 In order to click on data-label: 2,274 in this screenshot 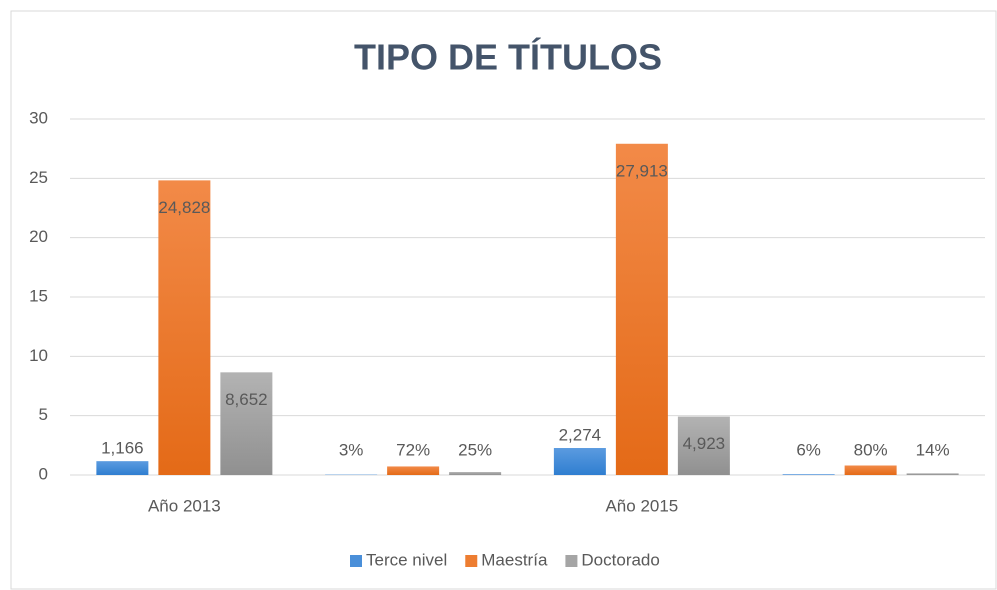, I will do `click(580, 434)`.